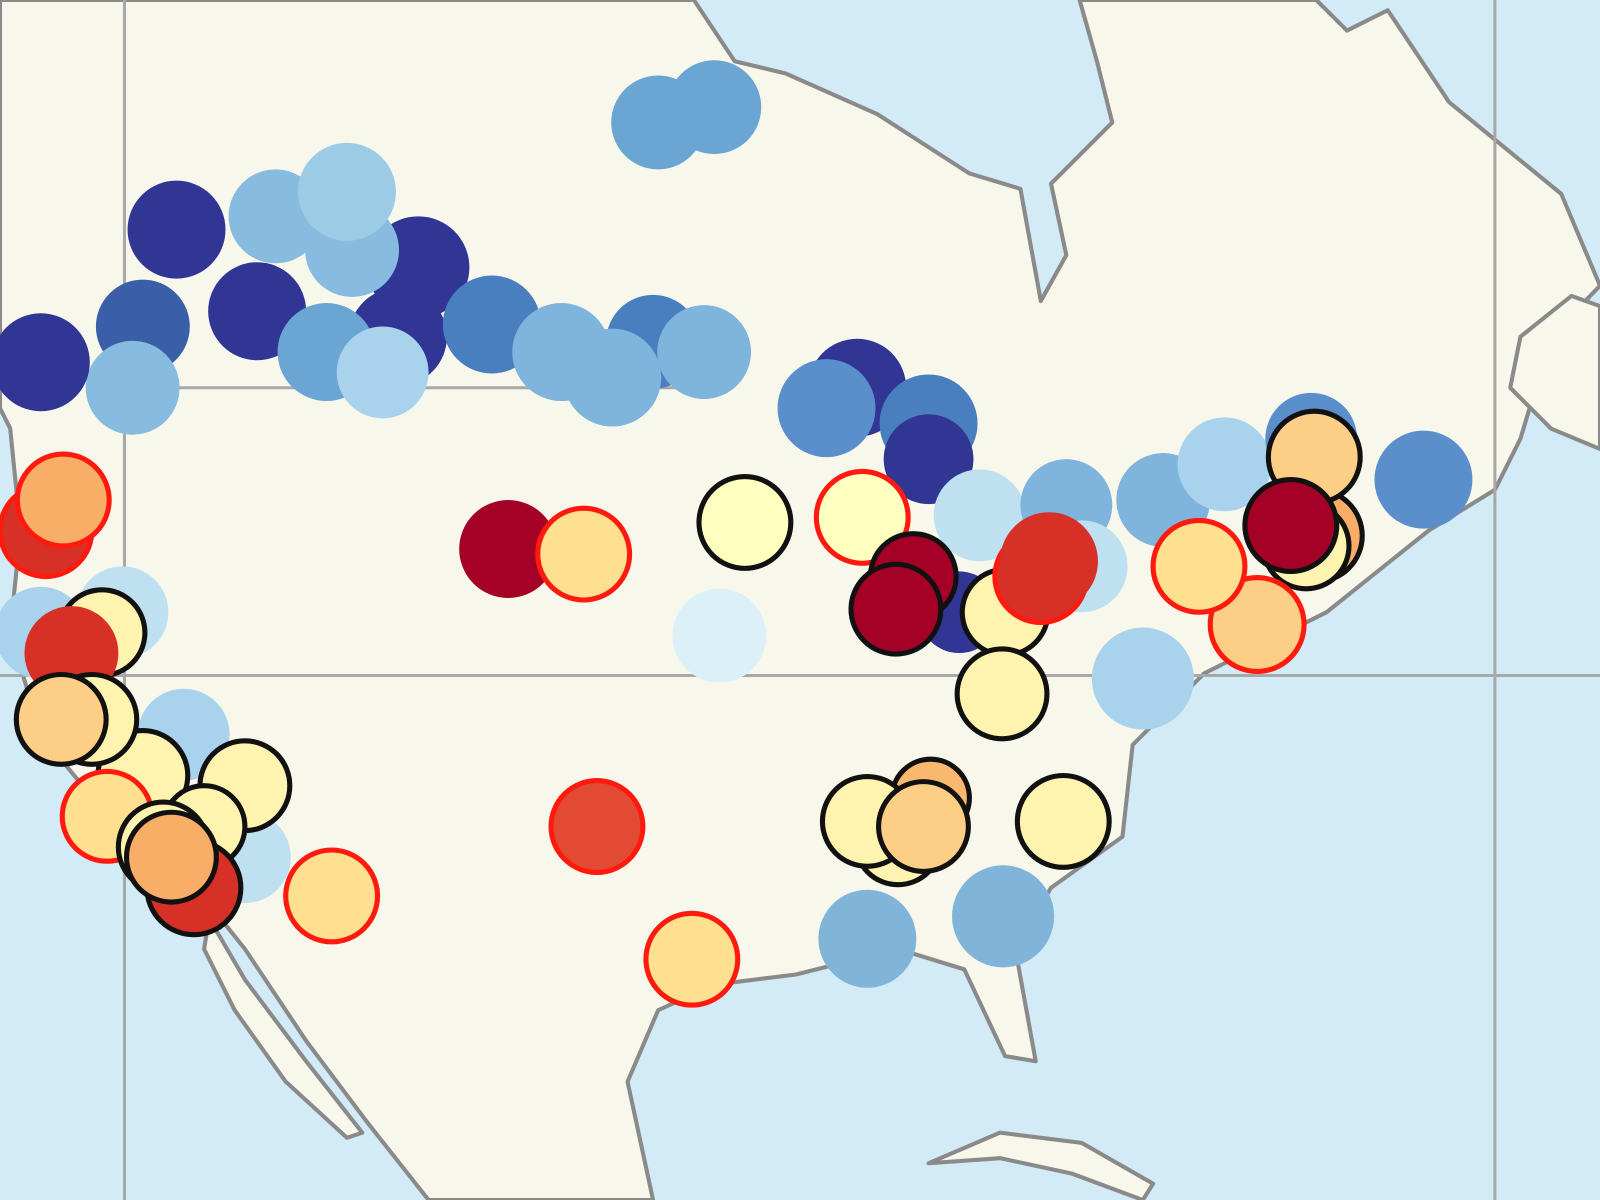 Image resolution: width=1600 pixels, height=1200 pixels. I want to click on cuba, so click(1041, 1165).